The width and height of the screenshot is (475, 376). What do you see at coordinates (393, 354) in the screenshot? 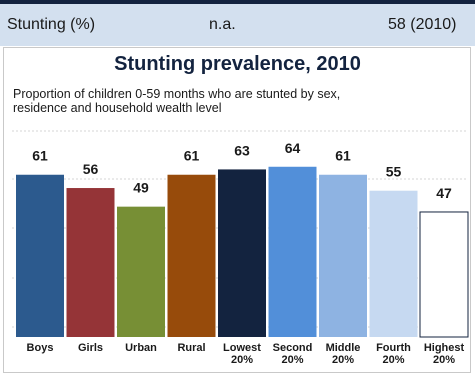
I see `category-label: Fourth 20%` at bounding box center [393, 354].